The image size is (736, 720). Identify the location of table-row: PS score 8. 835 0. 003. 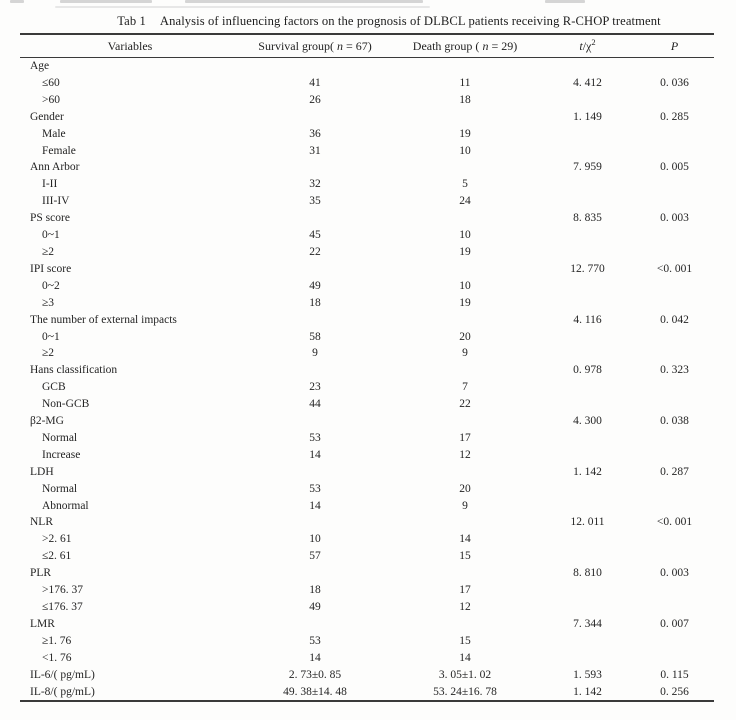
(367, 218).